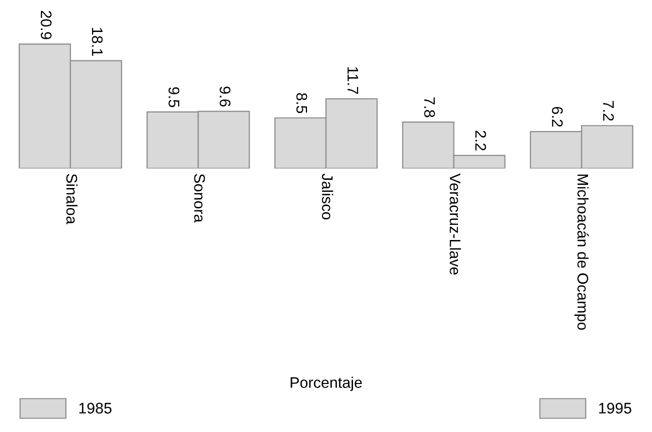  Describe the element at coordinates (608, 111) in the screenshot. I see `data-label: 7.2` at that location.